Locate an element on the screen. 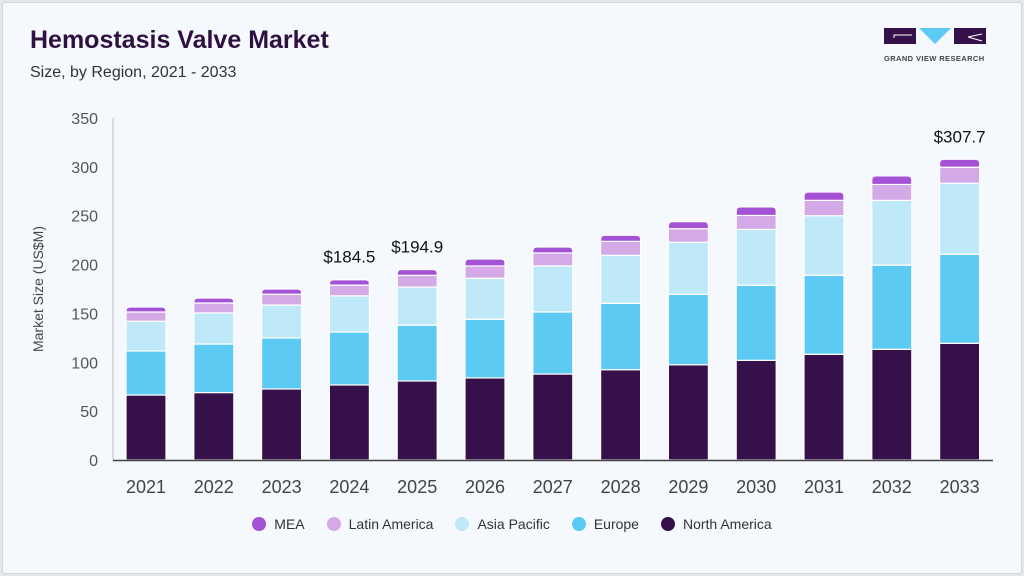 The width and height of the screenshot is (1024, 576). bar-stack-2029 is located at coordinates (688, 341).